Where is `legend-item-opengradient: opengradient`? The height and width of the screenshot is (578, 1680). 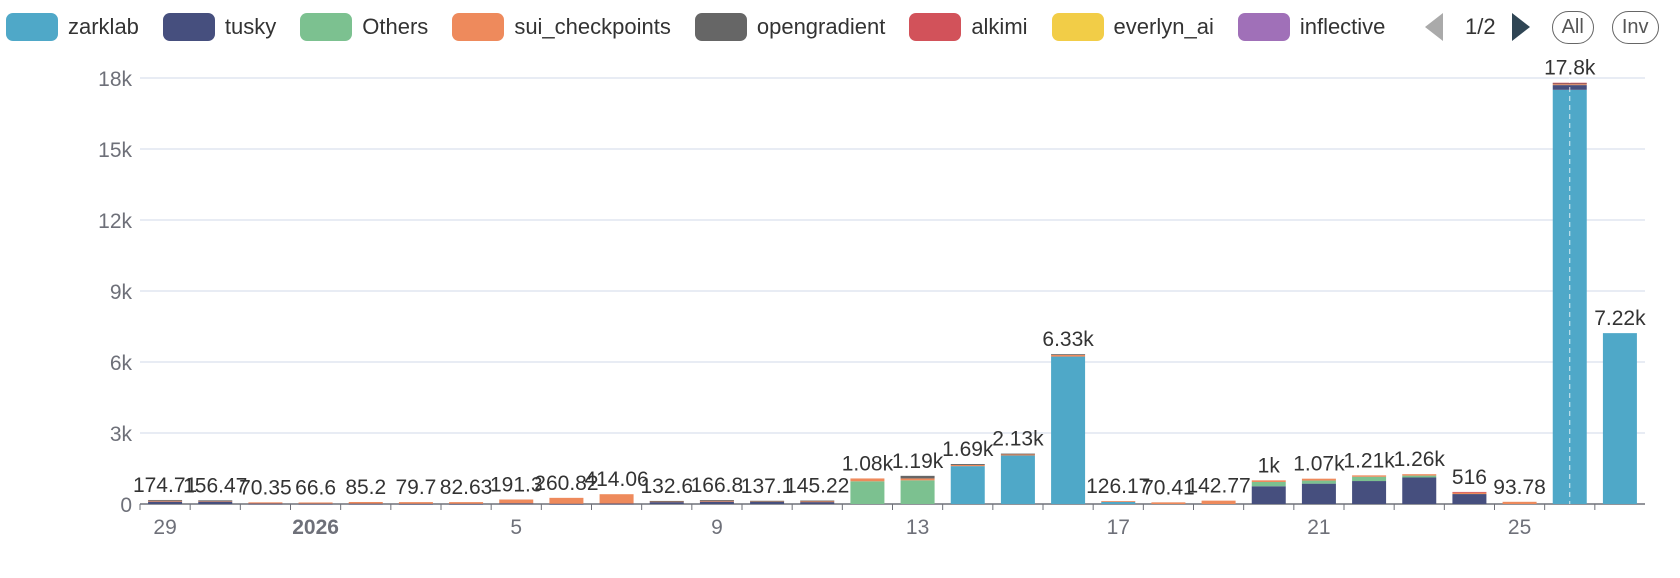 legend-item-opengradient: opengradient is located at coordinates (790, 27).